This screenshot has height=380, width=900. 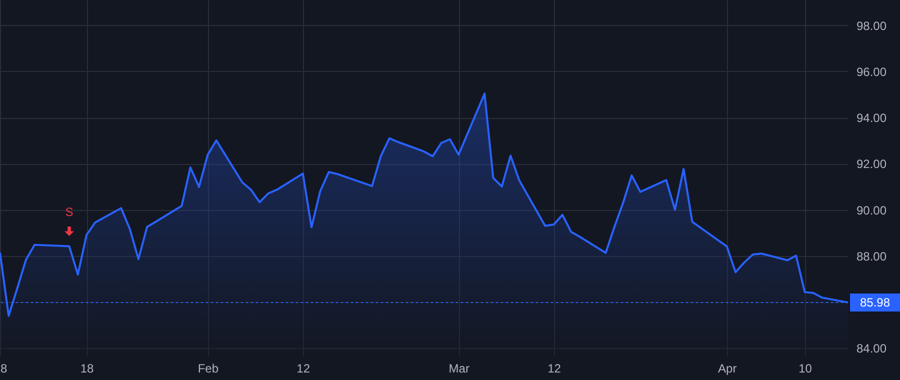 I want to click on annotation: S, so click(x=69, y=212).